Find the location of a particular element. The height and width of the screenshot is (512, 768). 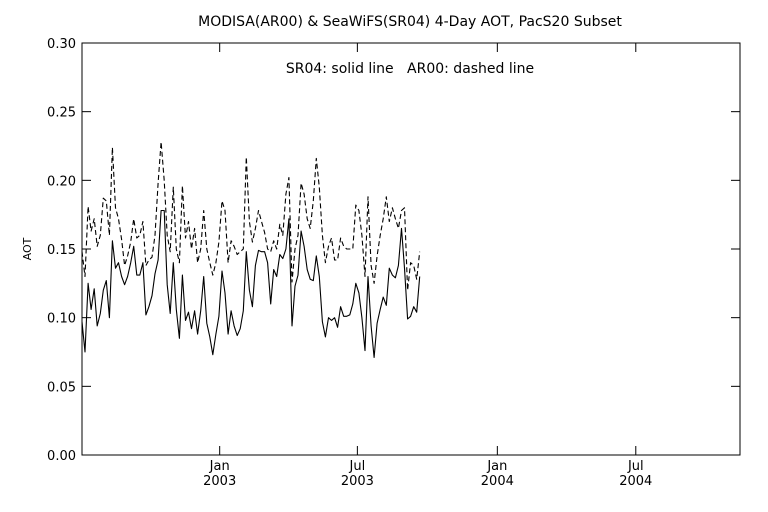

y-tick-label: 0.25 is located at coordinates (61, 113).